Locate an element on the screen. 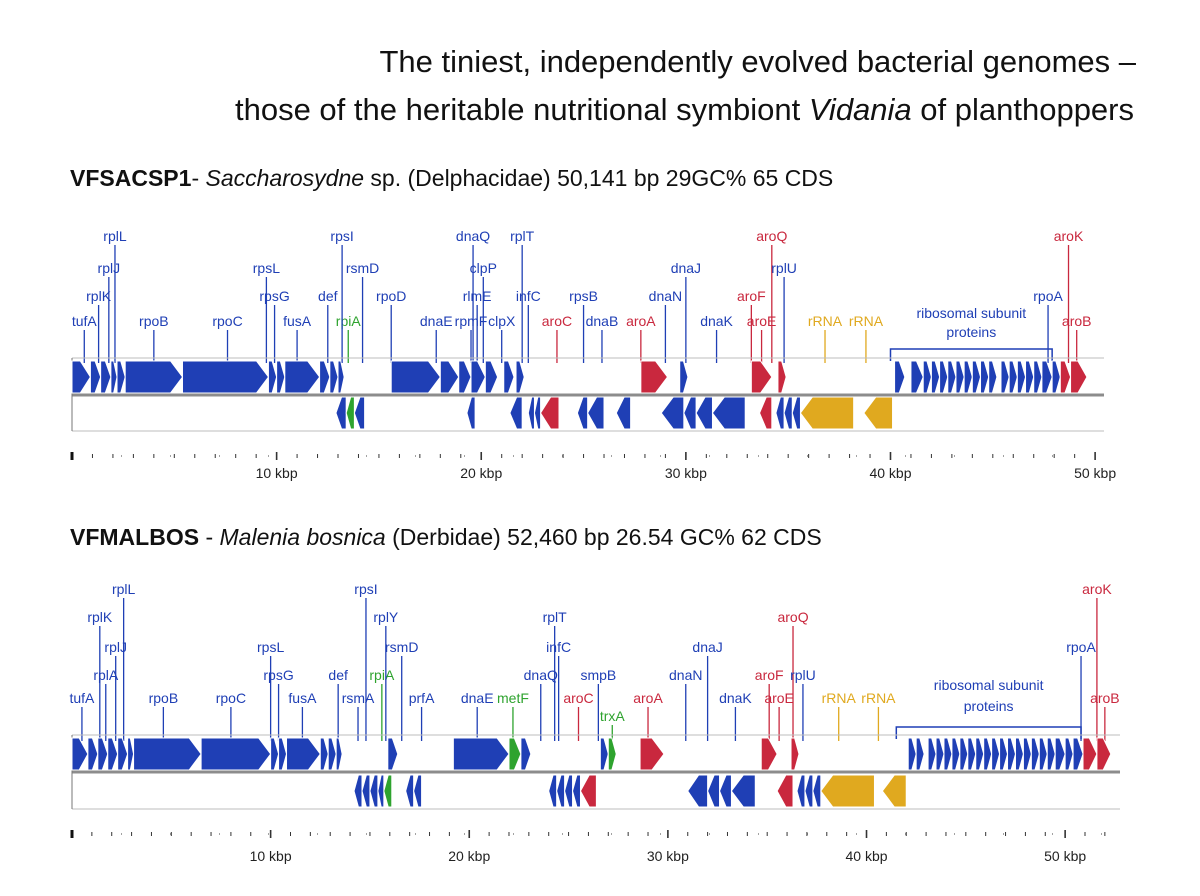 The height and width of the screenshot is (896, 1200). host-species: Malenia bosnica is located at coordinates (303, 537).